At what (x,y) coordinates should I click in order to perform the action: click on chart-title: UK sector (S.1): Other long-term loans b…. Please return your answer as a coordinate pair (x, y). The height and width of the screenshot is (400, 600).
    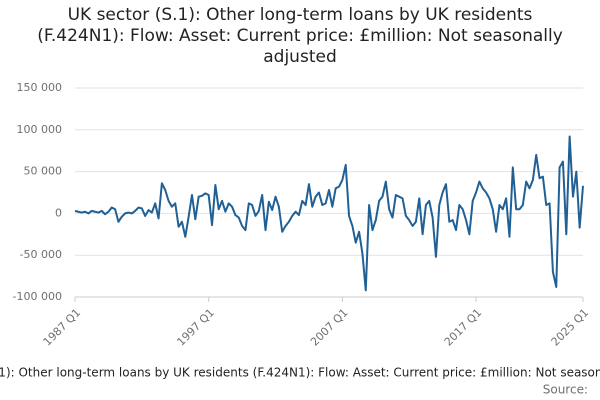
    Looking at the image, I should click on (300, 36).